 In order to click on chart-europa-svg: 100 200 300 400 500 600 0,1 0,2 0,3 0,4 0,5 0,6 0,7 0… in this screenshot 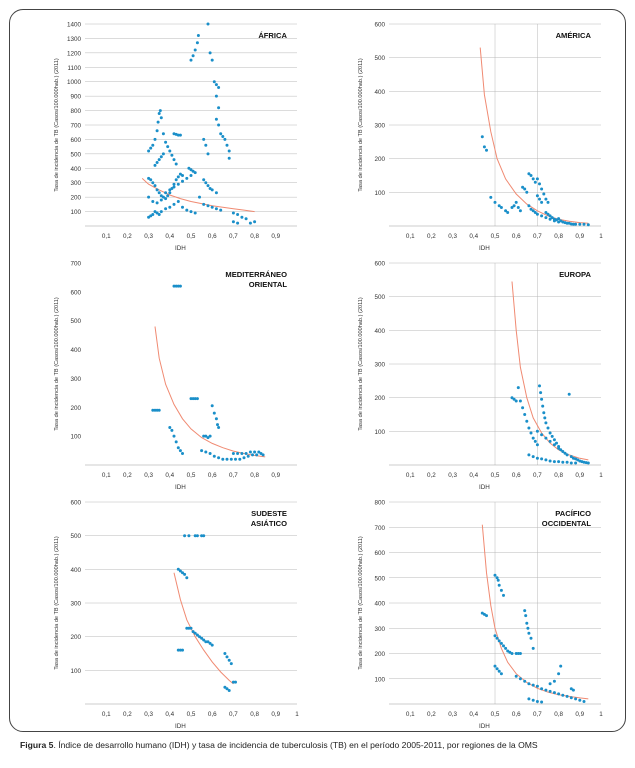, I will do `click(480, 376)`.